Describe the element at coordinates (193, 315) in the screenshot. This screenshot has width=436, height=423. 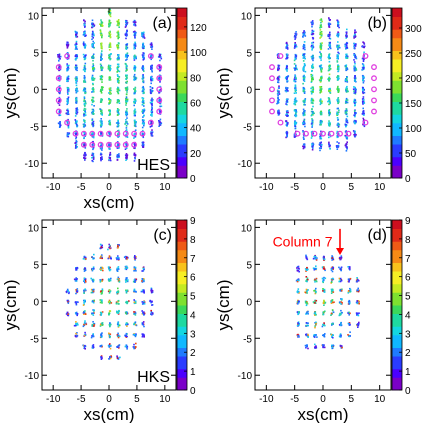
I see `color-scale-label: 4` at that location.